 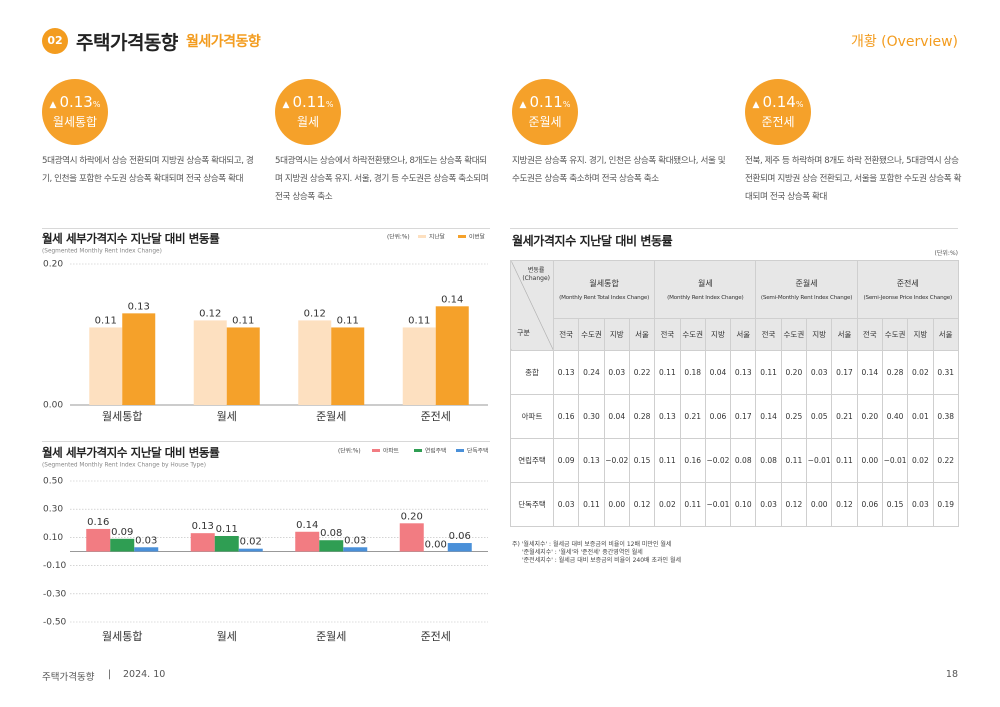 What do you see at coordinates (592, 544) in the screenshot?
I see `note-line: 주) '월세지수' : 월세금 대비 보증금의 비율이 12배 미만인 월세` at bounding box center [592, 544].